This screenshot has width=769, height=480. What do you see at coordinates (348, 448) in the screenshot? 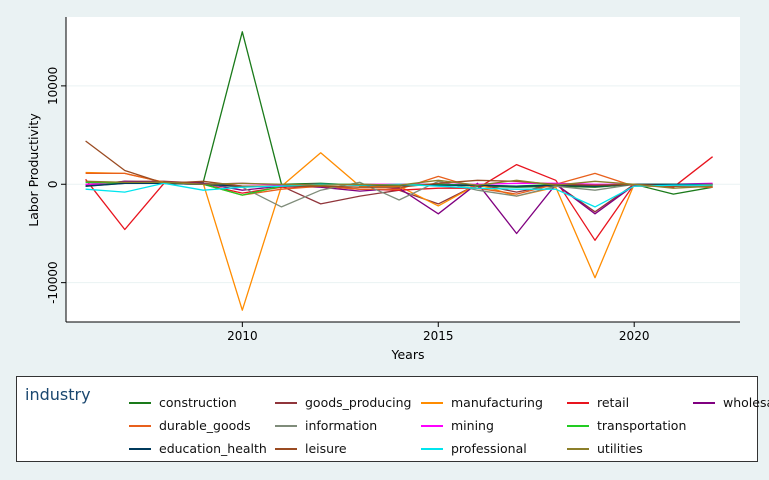
I see `legend-item-leisure: leisure` at bounding box center [348, 448].